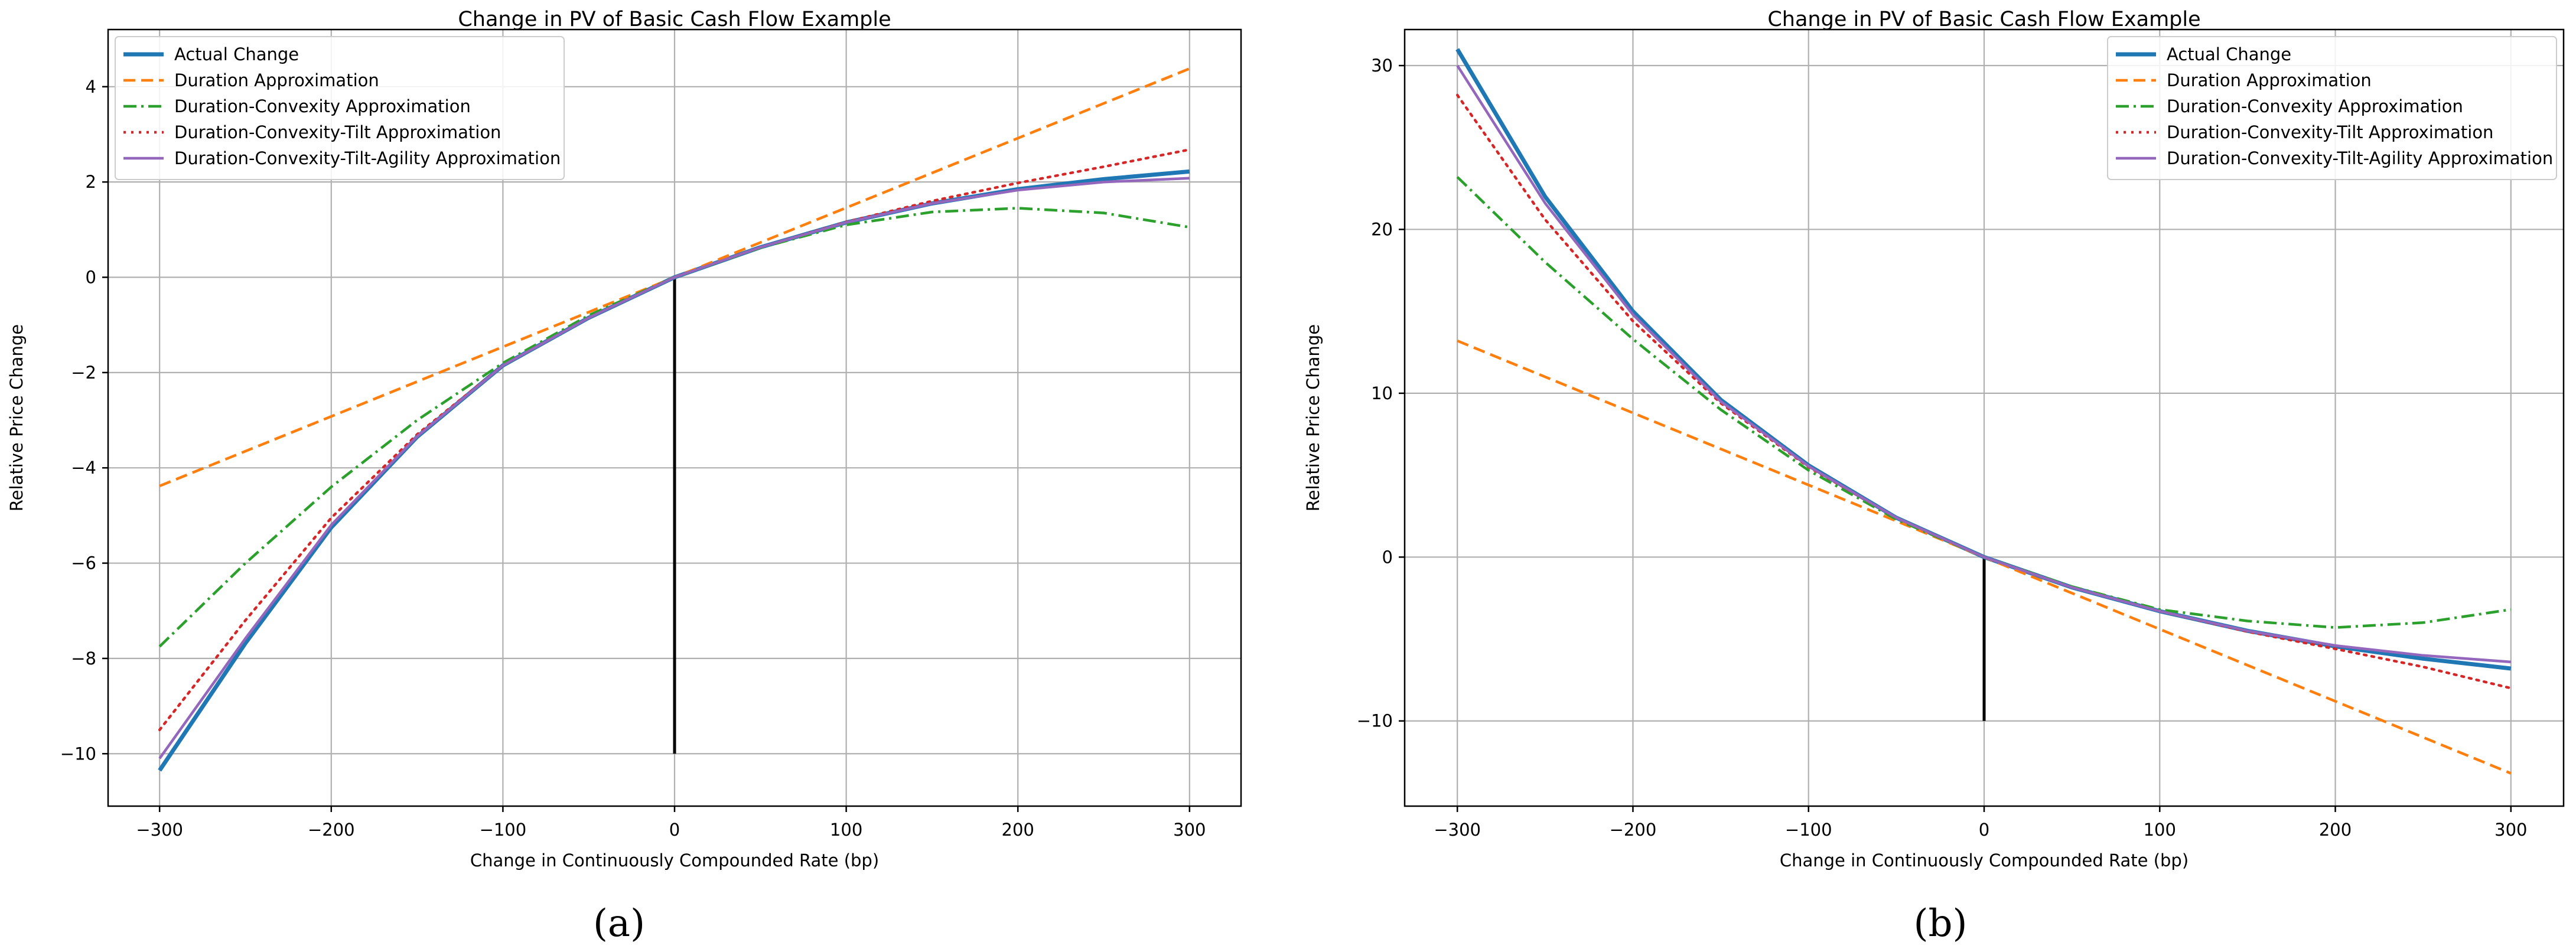  What do you see at coordinates (619, 924) in the screenshot?
I see `caption-a: (a)` at bounding box center [619, 924].